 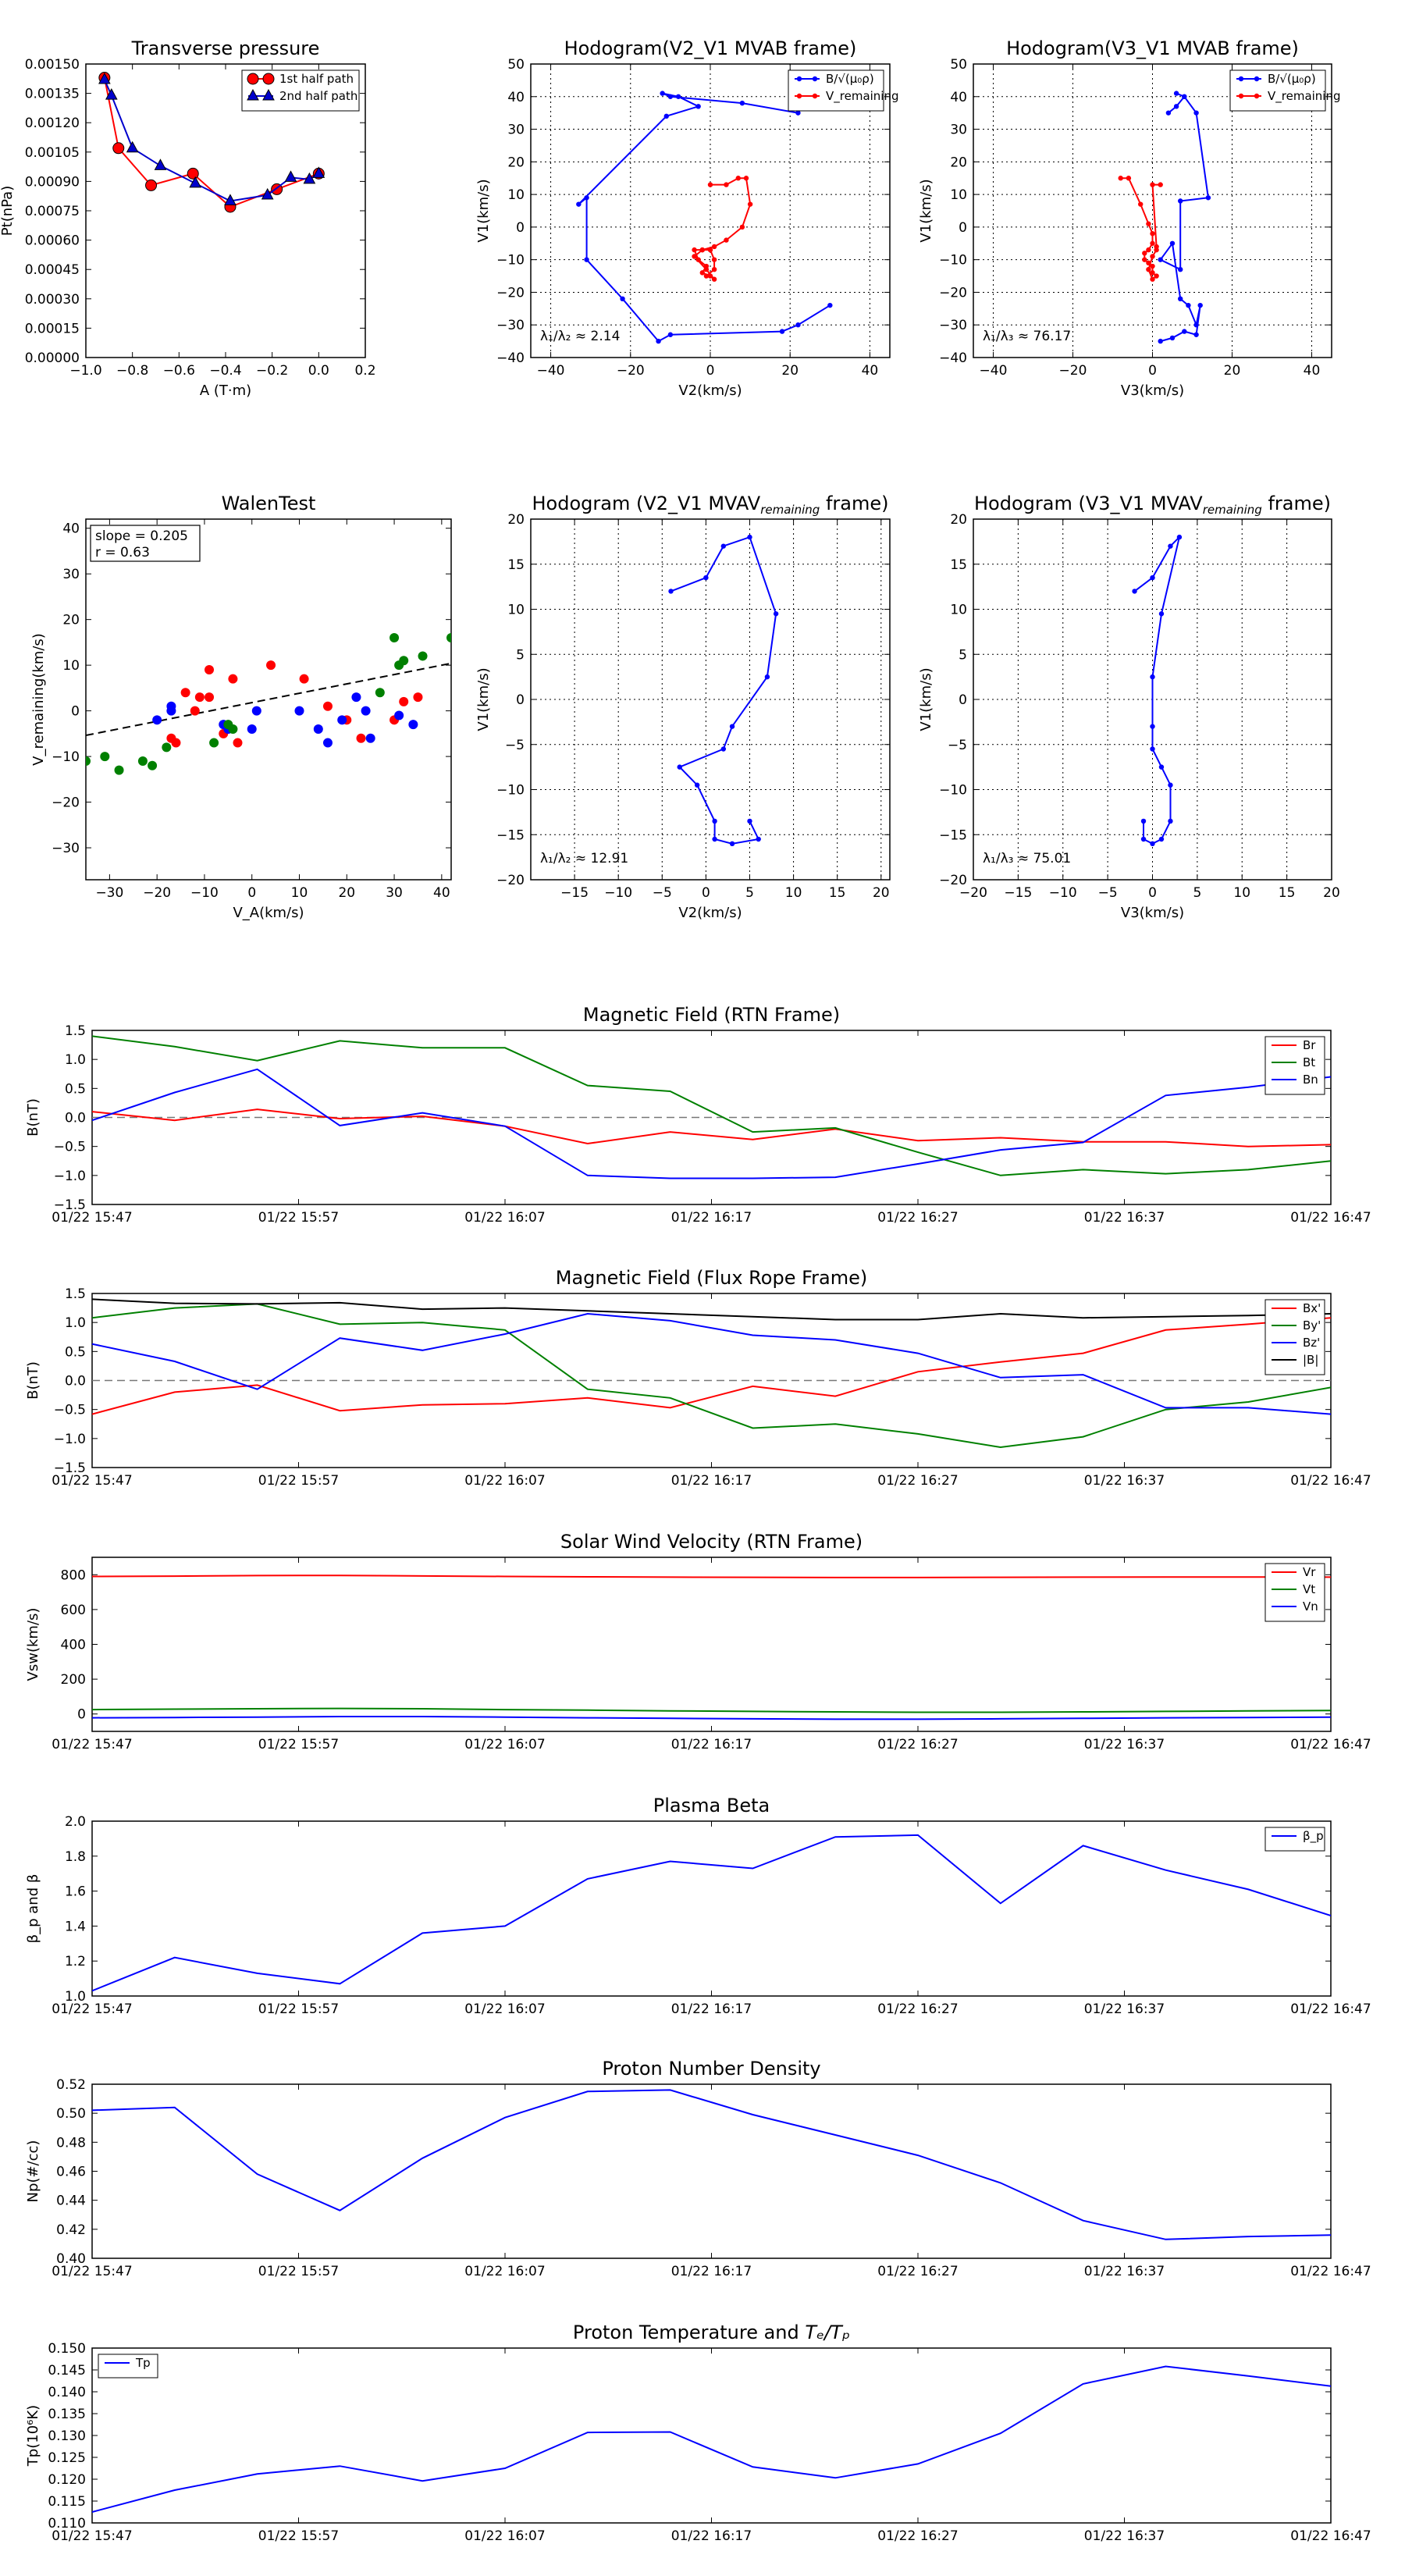 What do you see at coordinates (33, 1380) in the screenshot?
I see `y-axis-label: B(nT)` at bounding box center [33, 1380].